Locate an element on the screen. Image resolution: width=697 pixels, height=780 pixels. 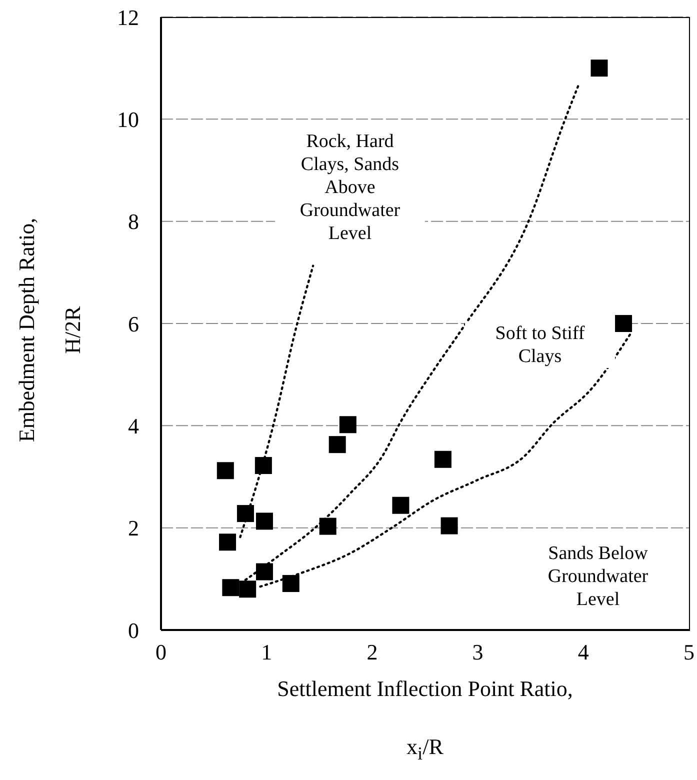
annotation: Sands Below Groundwater Level is located at coordinates (598, 576).